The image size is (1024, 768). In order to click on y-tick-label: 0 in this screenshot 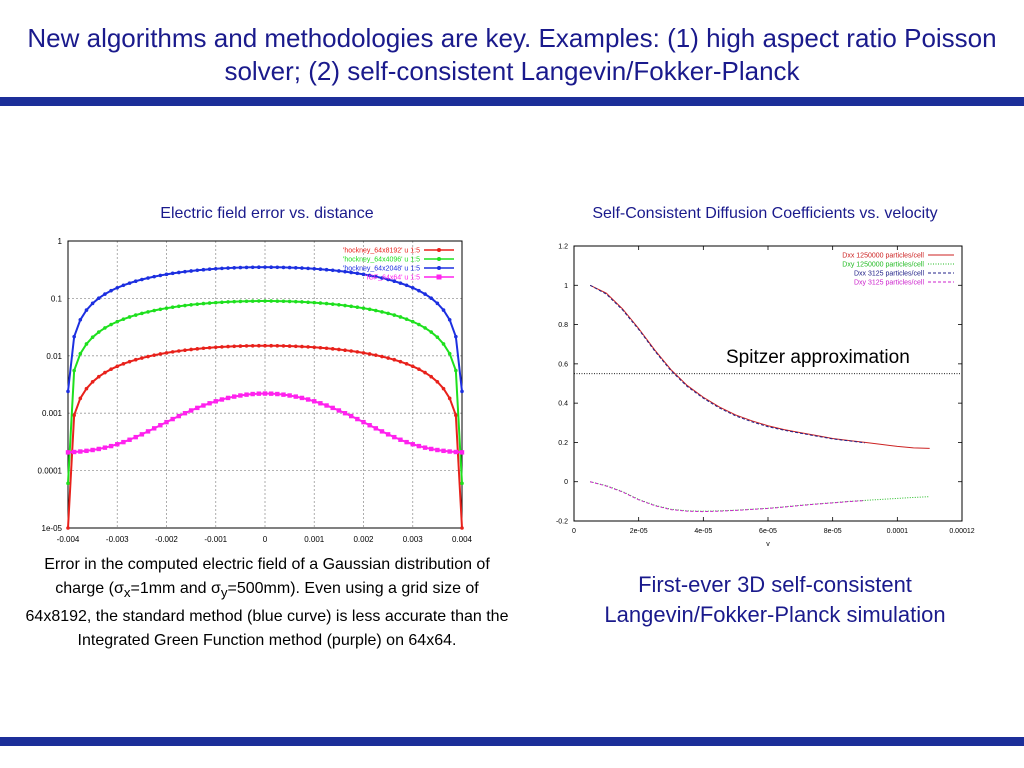, I will do `click(566, 482)`.